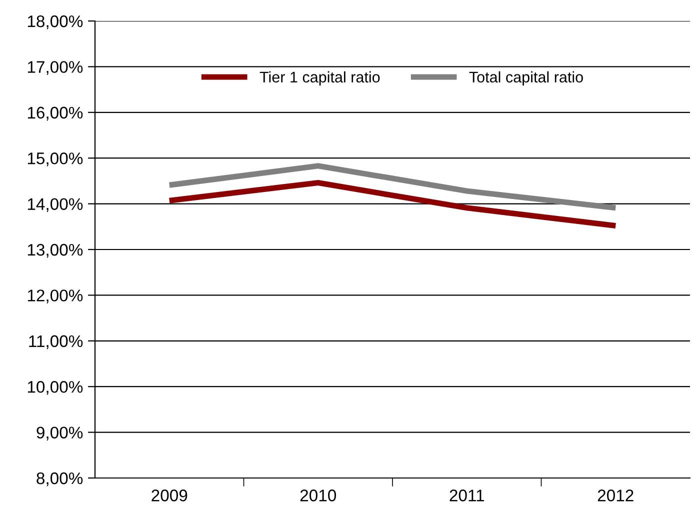 The width and height of the screenshot is (692, 508). Describe the element at coordinates (55, 22) in the screenshot. I see `y-tick-label: 18,00%` at that location.